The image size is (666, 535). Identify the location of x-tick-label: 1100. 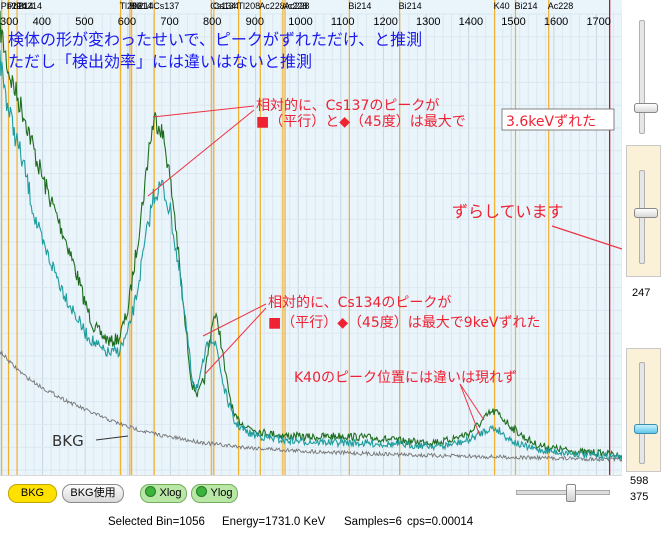
(343, 22).